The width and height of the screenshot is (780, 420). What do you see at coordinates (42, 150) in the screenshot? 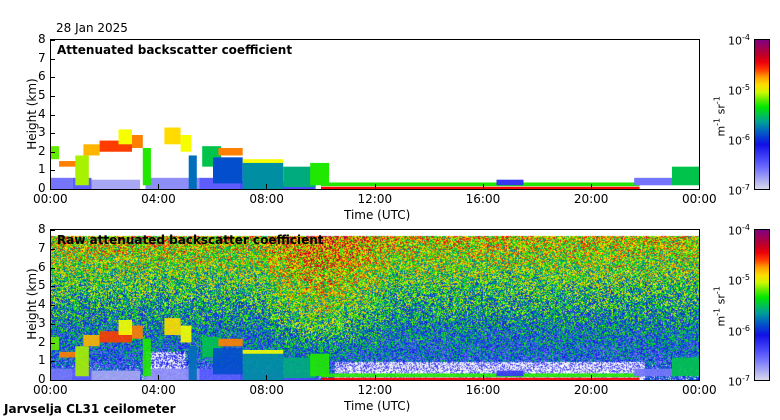
I see `y-tick-label: 2` at bounding box center [42, 150].